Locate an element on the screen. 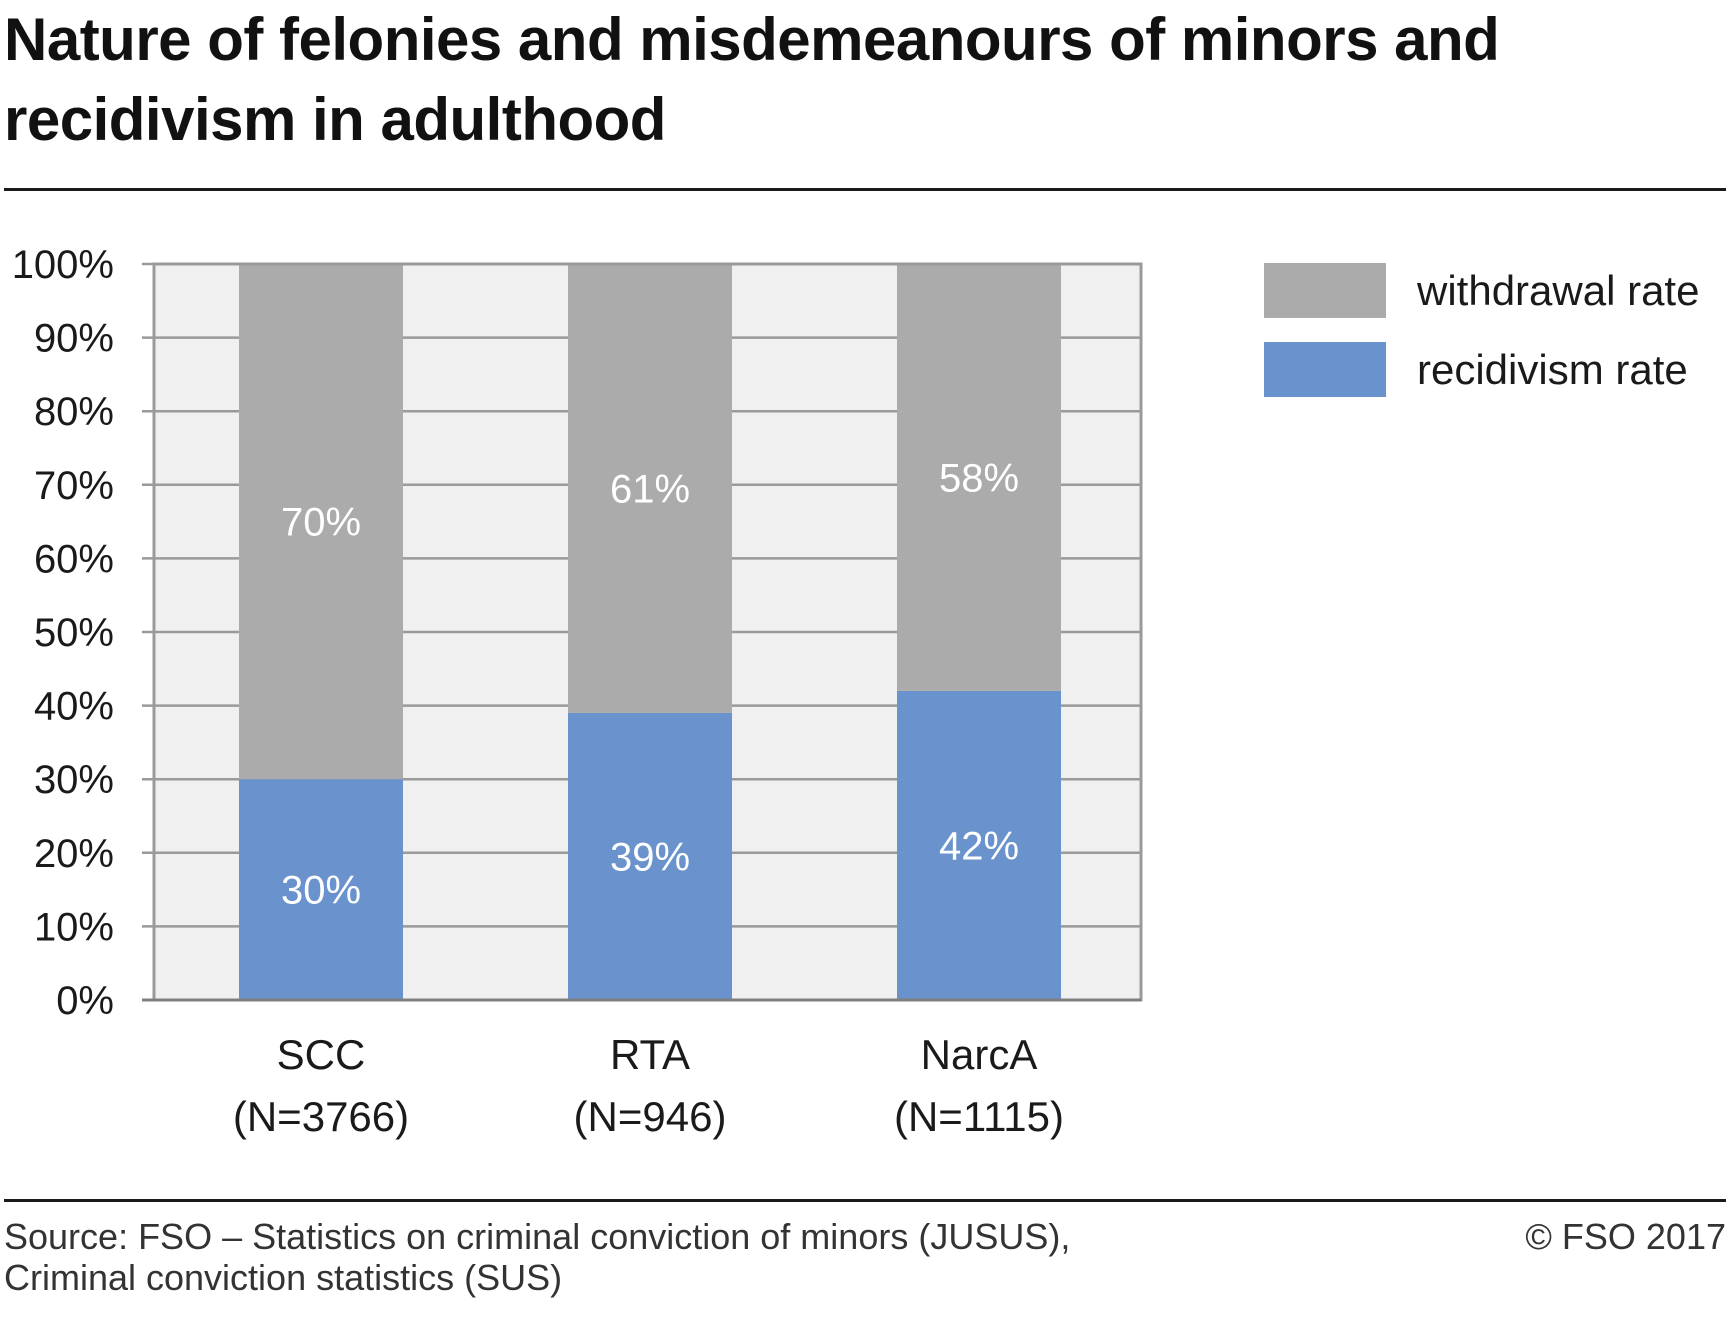 The image size is (1731, 1331). data-label: 39% is located at coordinates (650, 857).